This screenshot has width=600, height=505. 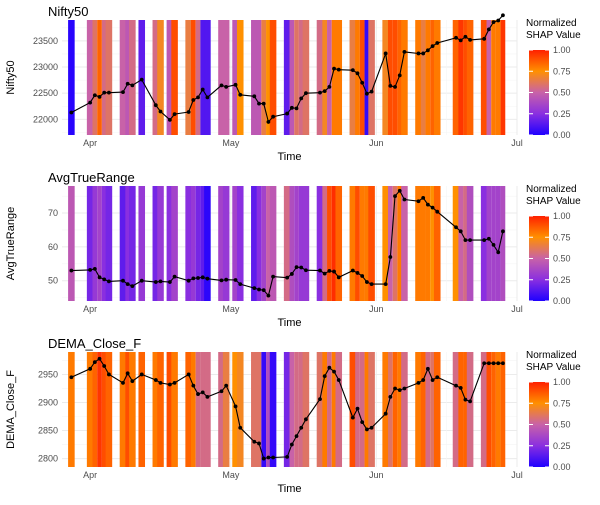 What do you see at coordinates (48, 459) in the screenshot?
I see `y-tick-label: 2800` at bounding box center [48, 459].